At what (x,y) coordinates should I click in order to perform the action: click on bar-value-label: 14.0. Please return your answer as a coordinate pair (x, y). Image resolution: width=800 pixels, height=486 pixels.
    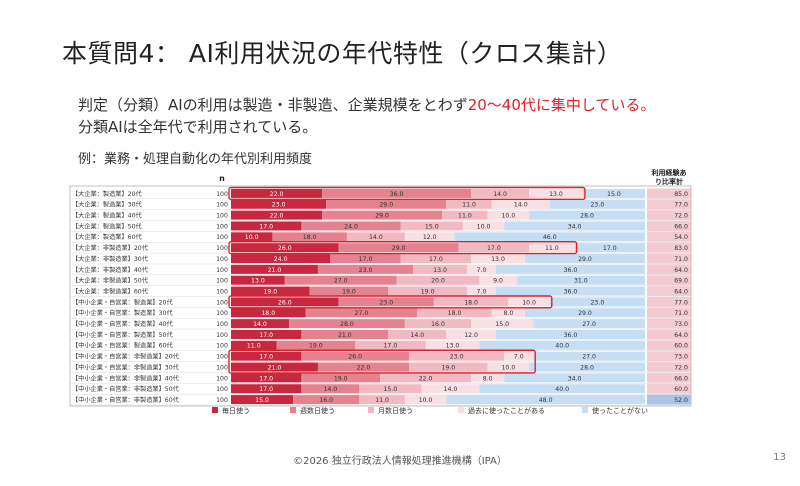
    Looking at the image, I should click on (451, 389).